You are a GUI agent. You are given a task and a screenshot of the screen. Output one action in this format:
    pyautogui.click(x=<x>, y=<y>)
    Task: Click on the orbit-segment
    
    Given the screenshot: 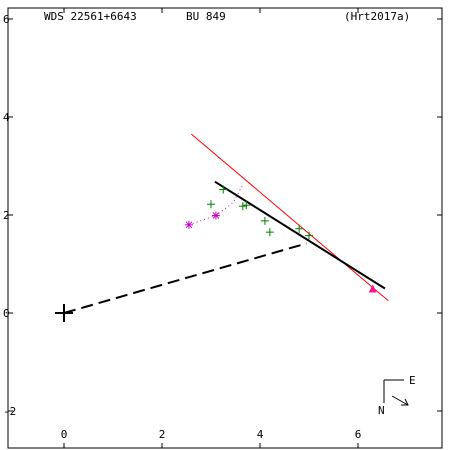 What is the action you would take?
    pyautogui.click(x=300, y=235)
    